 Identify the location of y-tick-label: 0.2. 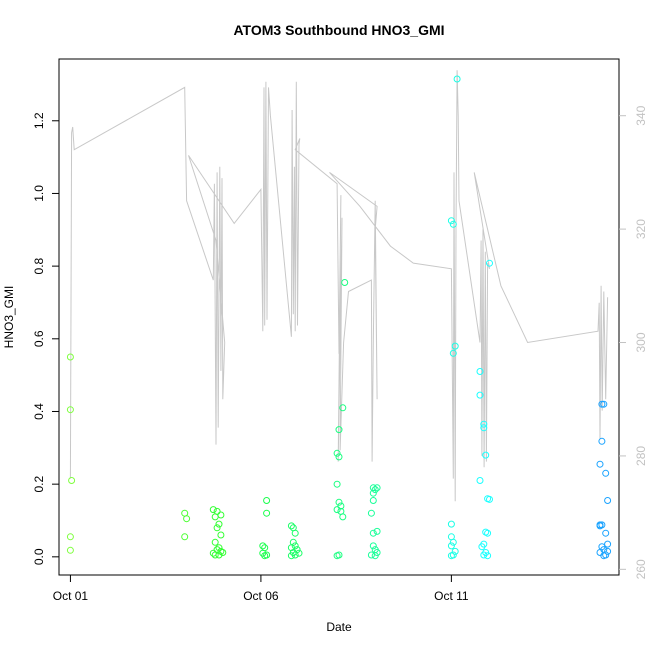
(39, 483).